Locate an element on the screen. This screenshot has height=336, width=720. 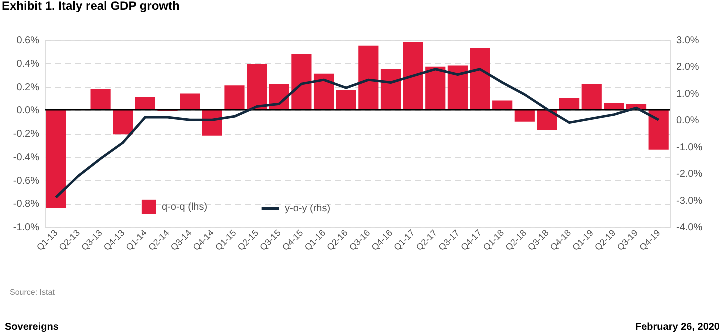
legend-label: q-o-q (lhs) is located at coordinates (185, 207).